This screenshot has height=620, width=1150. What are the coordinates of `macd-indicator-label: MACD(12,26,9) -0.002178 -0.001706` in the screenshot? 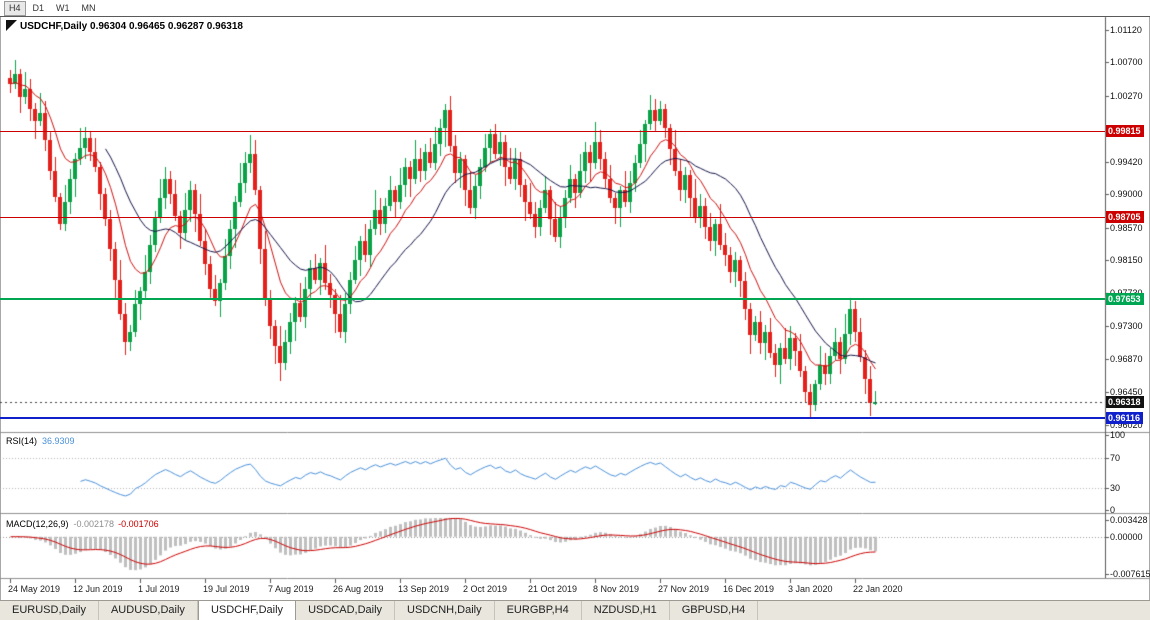 It's located at (82, 524).